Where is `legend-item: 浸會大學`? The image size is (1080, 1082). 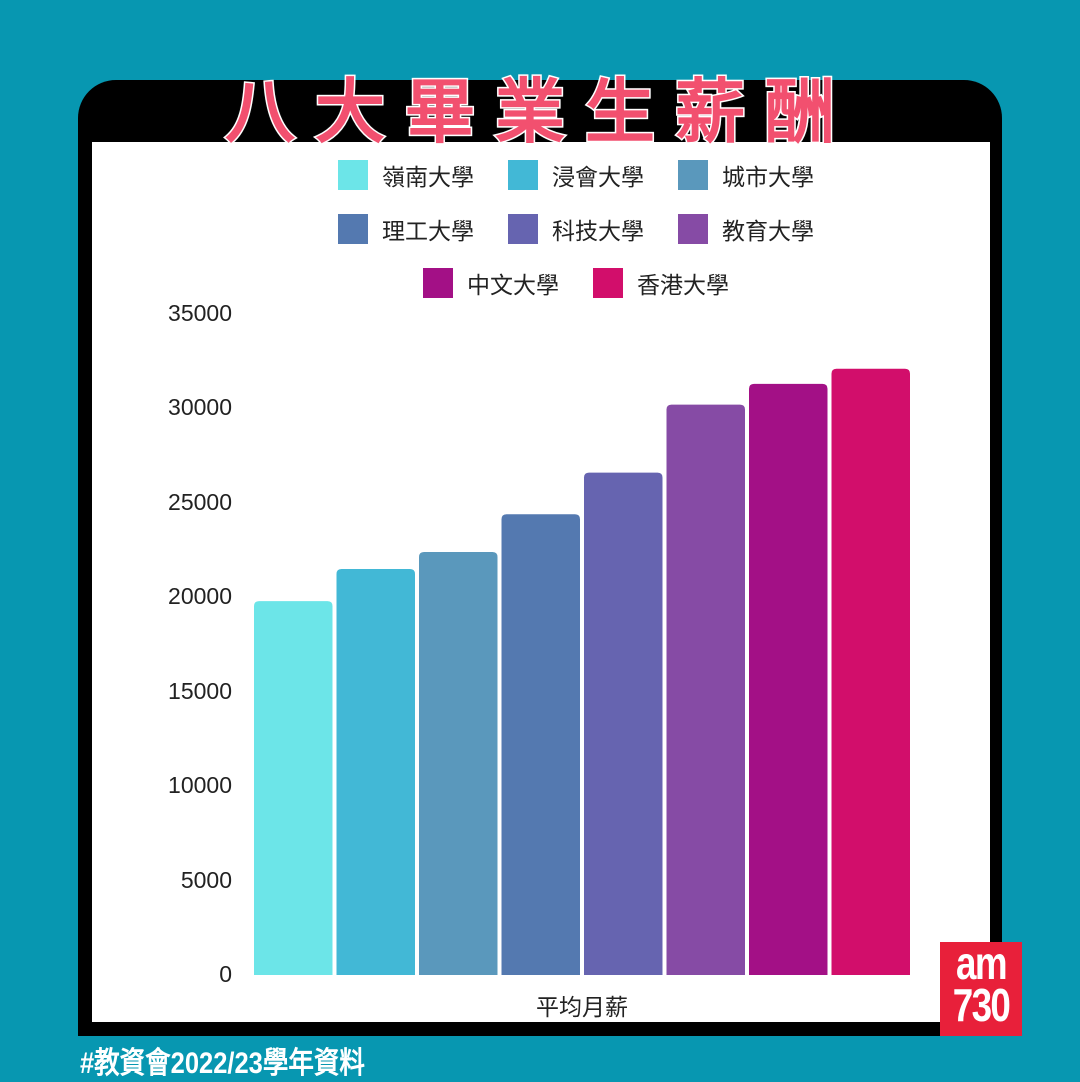 legend-item: 浸會大學 is located at coordinates (576, 175).